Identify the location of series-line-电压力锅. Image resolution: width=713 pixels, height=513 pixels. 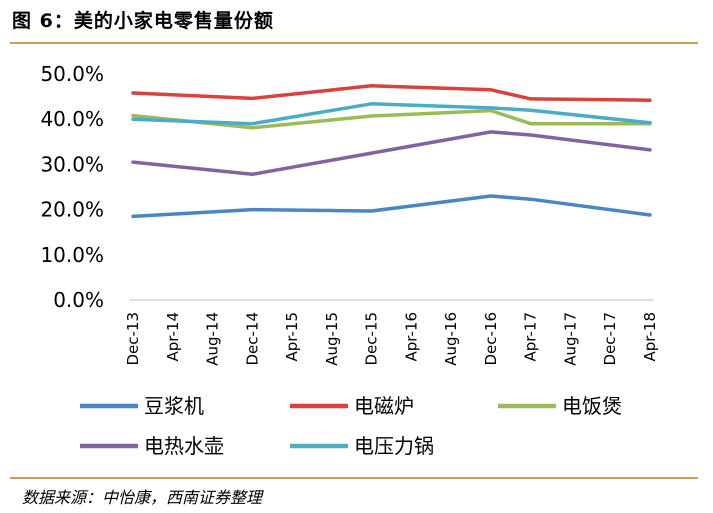
(391, 114).